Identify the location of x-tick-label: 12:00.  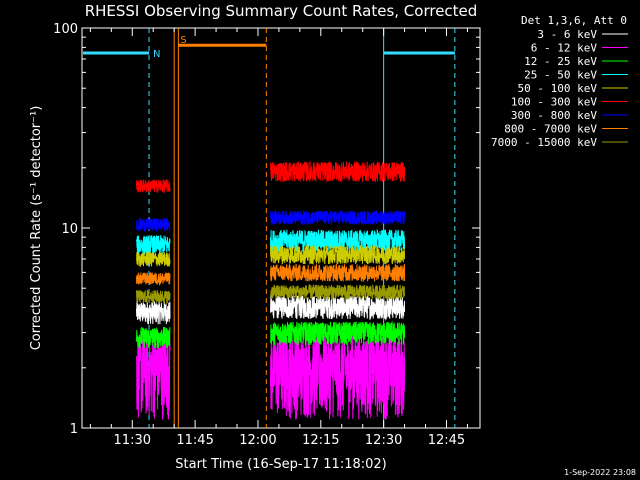
(257, 440).